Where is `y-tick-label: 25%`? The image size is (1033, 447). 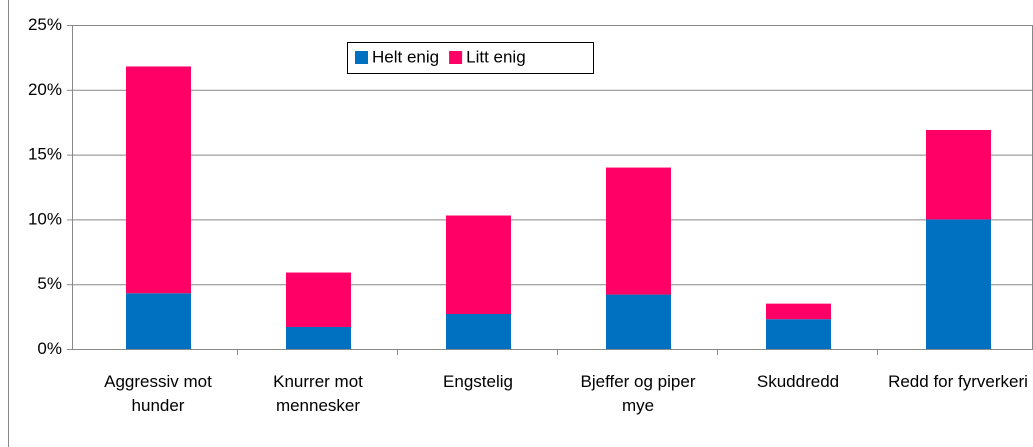 y-tick-label: 25% is located at coordinates (45, 24).